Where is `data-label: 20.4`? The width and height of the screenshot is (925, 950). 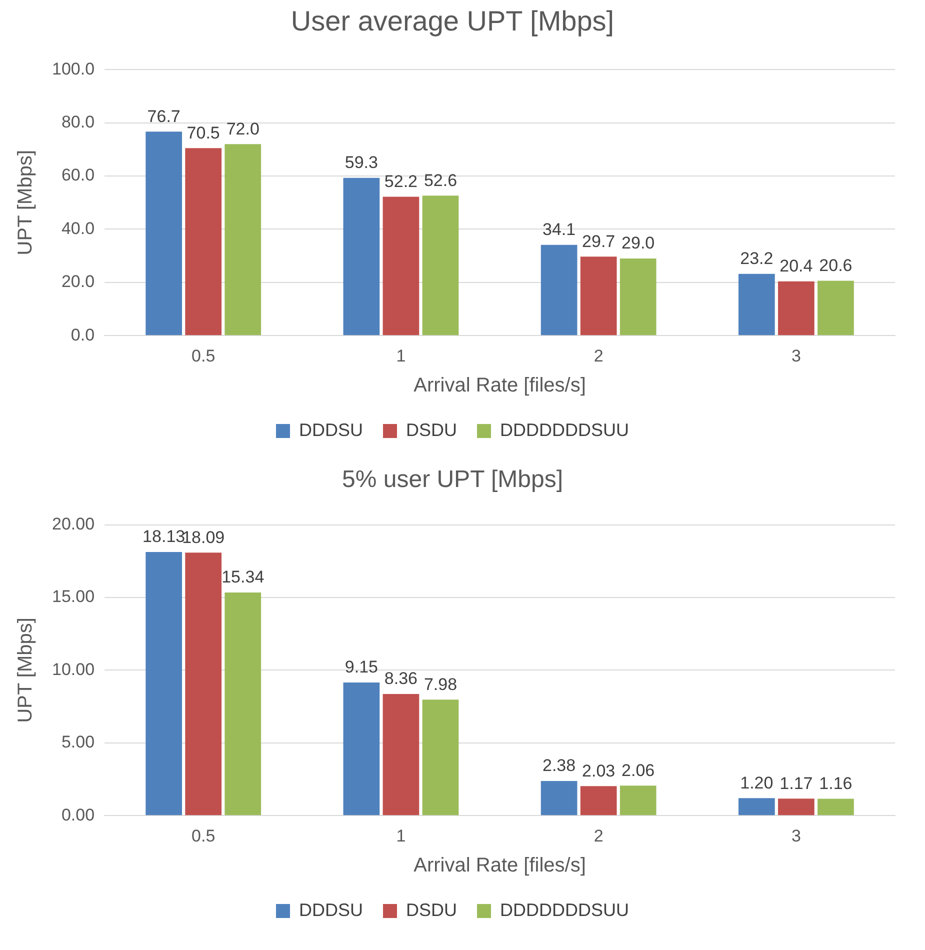
data-label: 20.4 is located at coordinates (796, 266).